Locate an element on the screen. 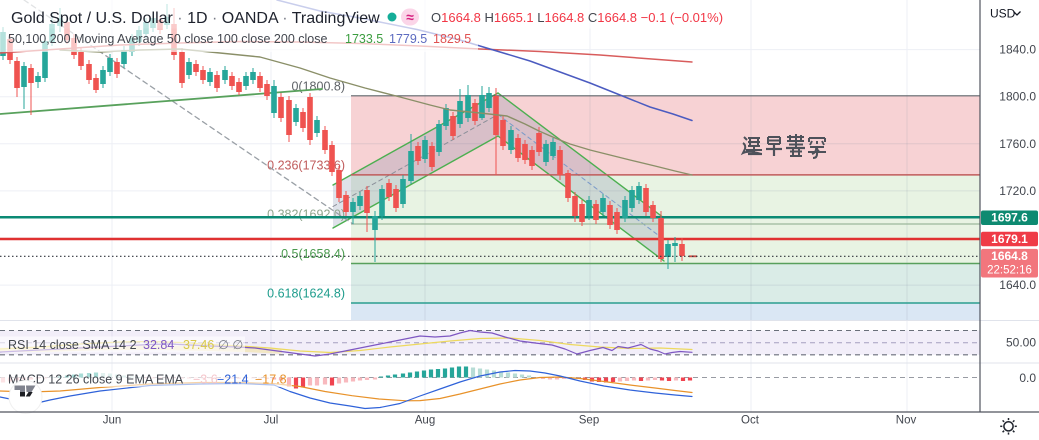  svg-text: MACD 12 26 close 9 EMA EMA is located at coordinates (96, 380).